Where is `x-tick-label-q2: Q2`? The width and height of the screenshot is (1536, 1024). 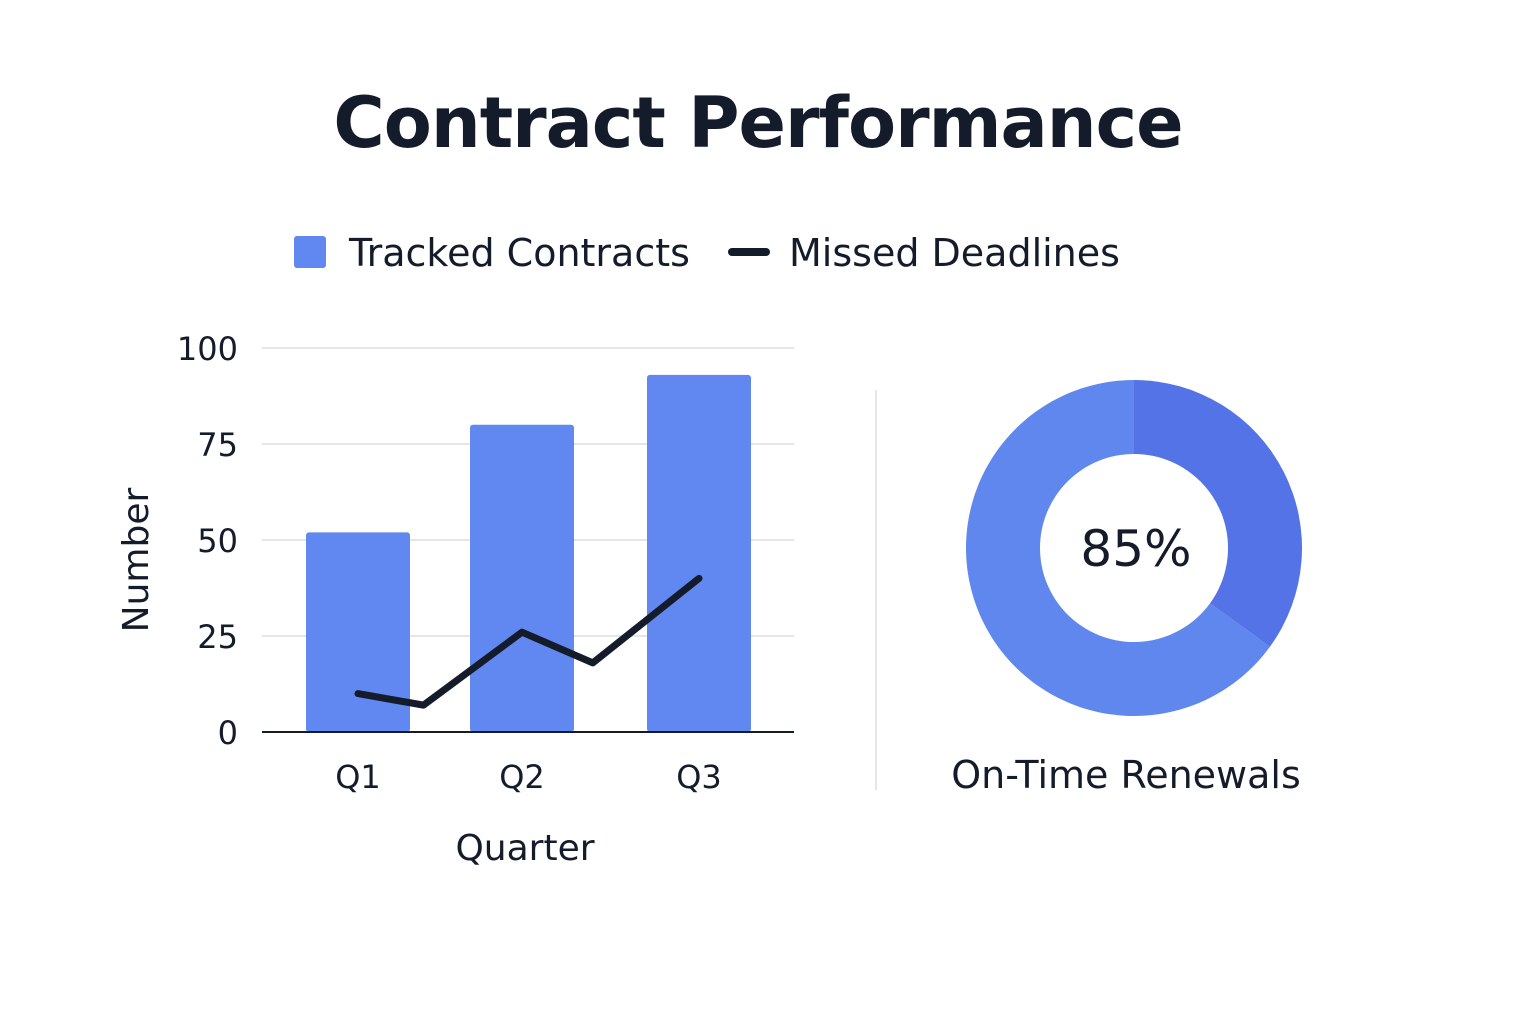 x-tick-label-q2: Q2 is located at coordinates (522, 777).